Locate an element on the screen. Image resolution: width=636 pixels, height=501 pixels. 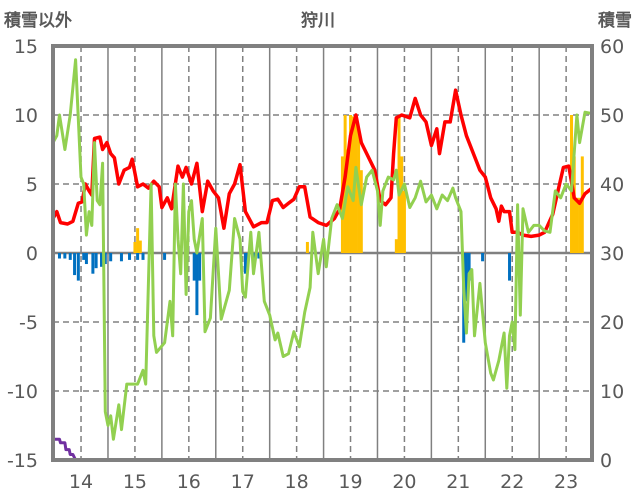
right-tick-label: 20 is located at coordinates (612, 323).